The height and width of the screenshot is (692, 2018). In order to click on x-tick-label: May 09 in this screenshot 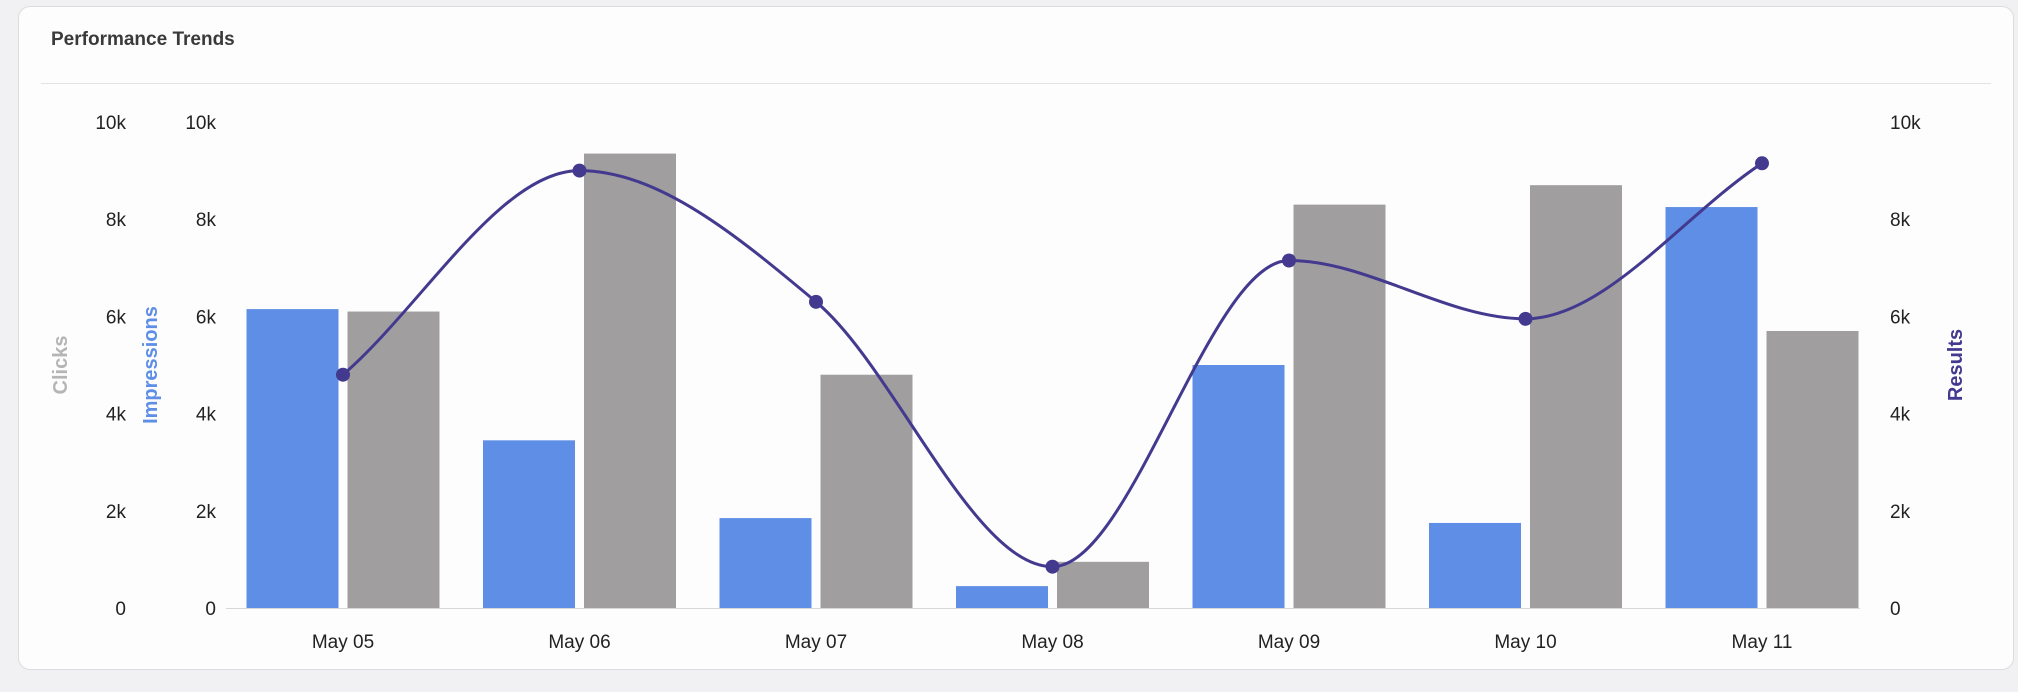, I will do `click(1289, 642)`.